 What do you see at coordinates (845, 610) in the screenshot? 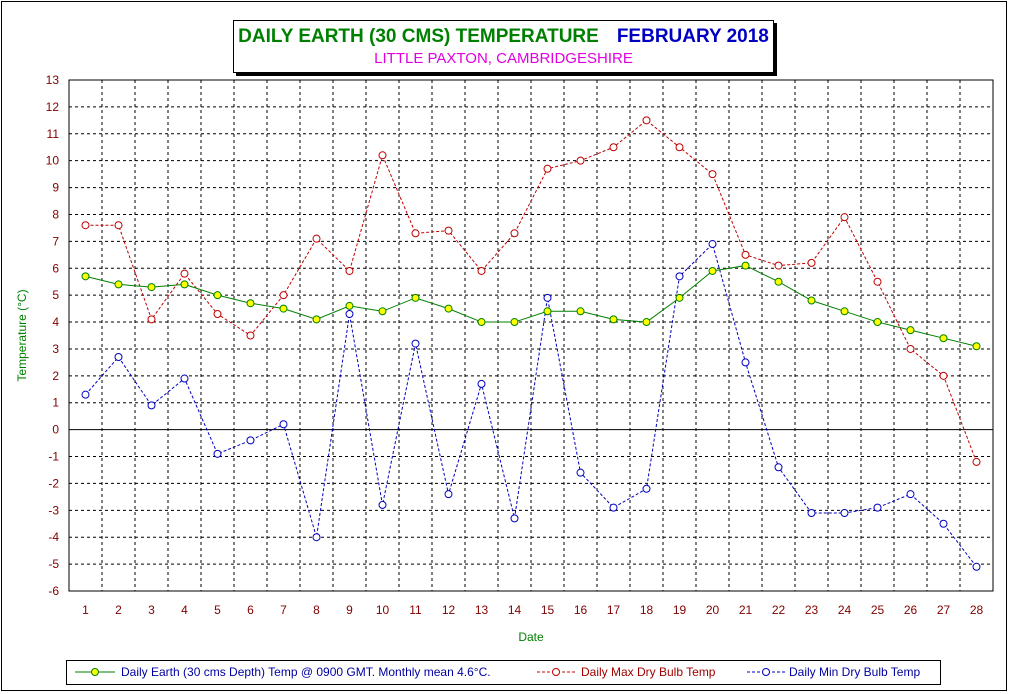
I see `x-tick-label: 24` at bounding box center [845, 610].